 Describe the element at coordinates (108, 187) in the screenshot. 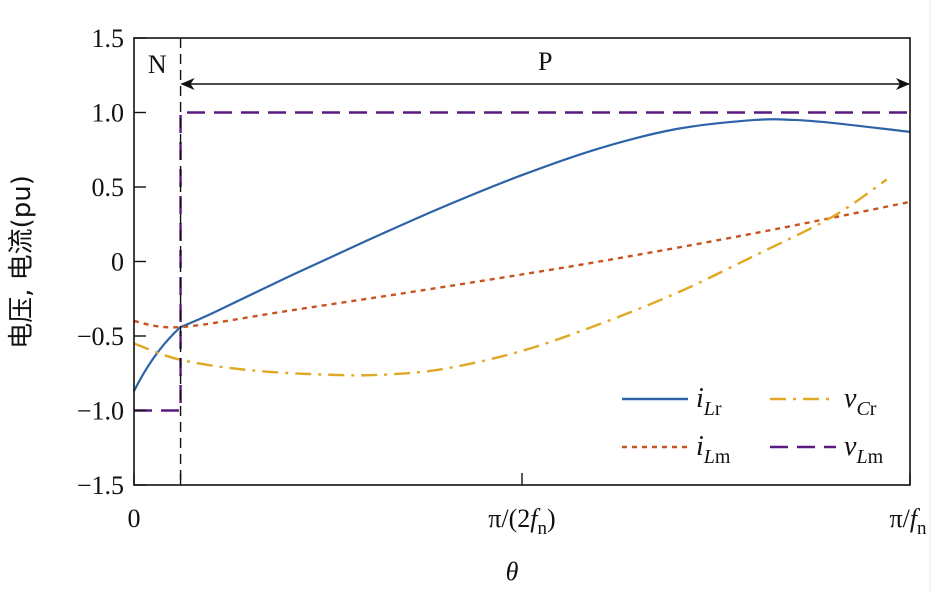

I see `y-tick-label: 0.5` at that location.